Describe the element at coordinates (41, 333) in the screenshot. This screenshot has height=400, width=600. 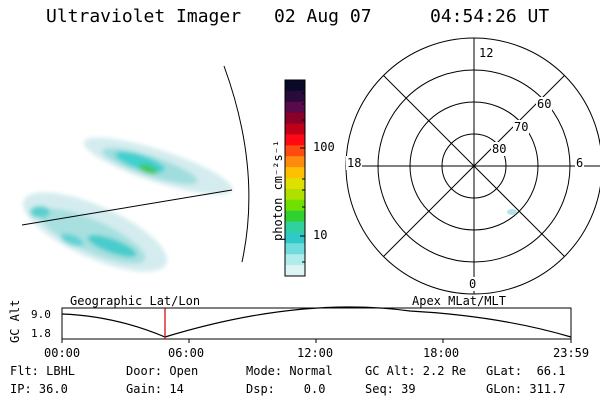
I see `timeline-ytick-low: 1.8` at that location.